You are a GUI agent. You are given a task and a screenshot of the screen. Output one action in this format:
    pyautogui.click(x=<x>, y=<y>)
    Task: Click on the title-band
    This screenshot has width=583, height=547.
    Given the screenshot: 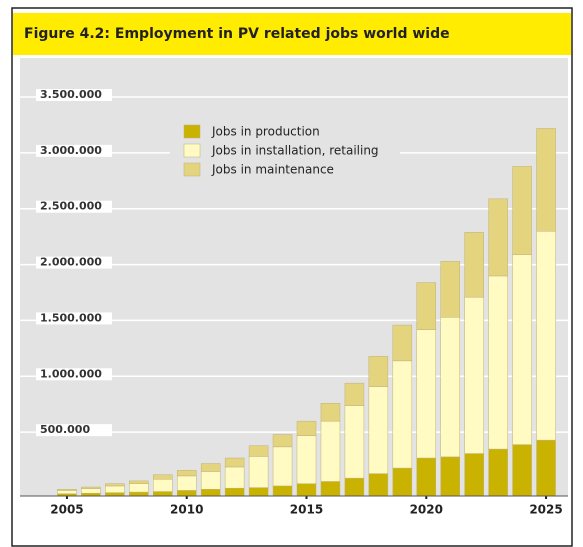 What is the action you would take?
    pyautogui.click(x=292, y=34)
    